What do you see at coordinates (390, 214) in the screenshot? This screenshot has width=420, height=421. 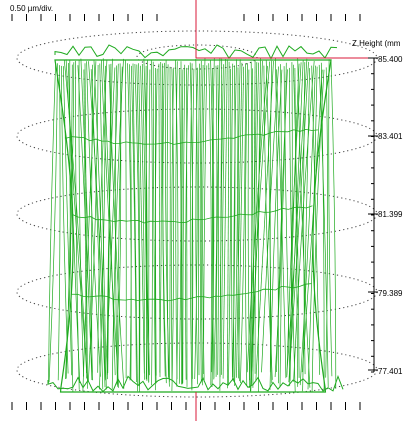 I see `z-label-3: 81.399` at bounding box center [390, 214].